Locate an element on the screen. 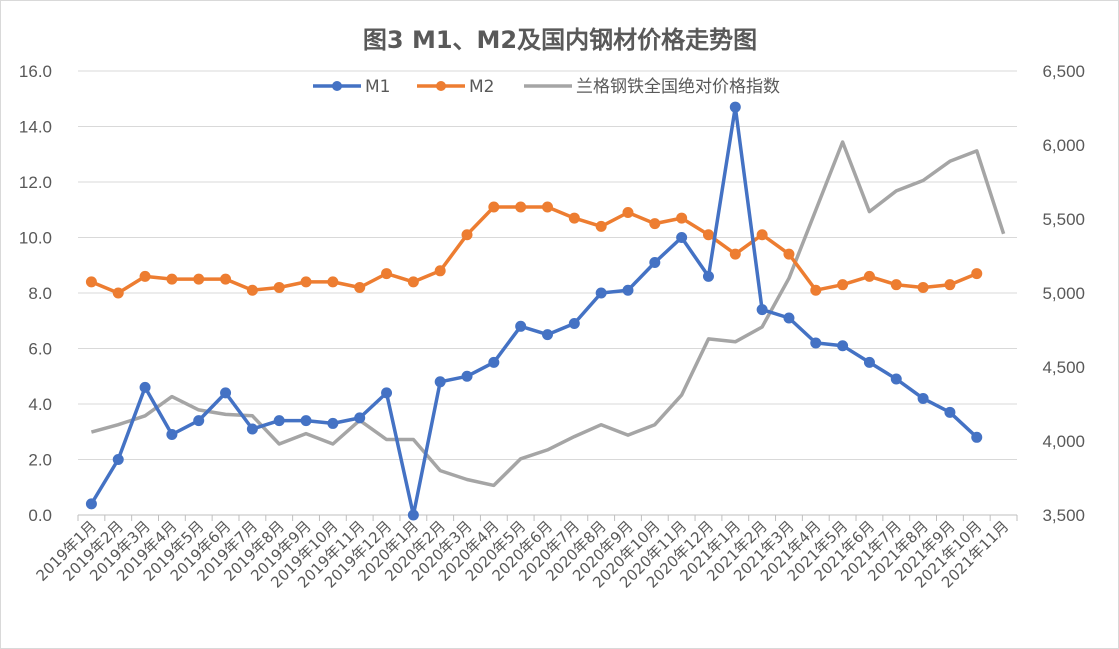  y-left-tick-label: 2.0 is located at coordinates (40, 460).